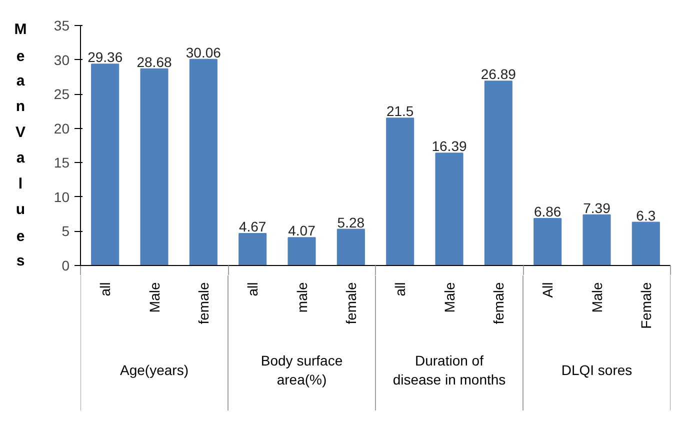 The height and width of the screenshot is (423, 693). Describe the element at coordinates (62, 196) in the screenshot. I see `y-tick-label: 10` at that location.